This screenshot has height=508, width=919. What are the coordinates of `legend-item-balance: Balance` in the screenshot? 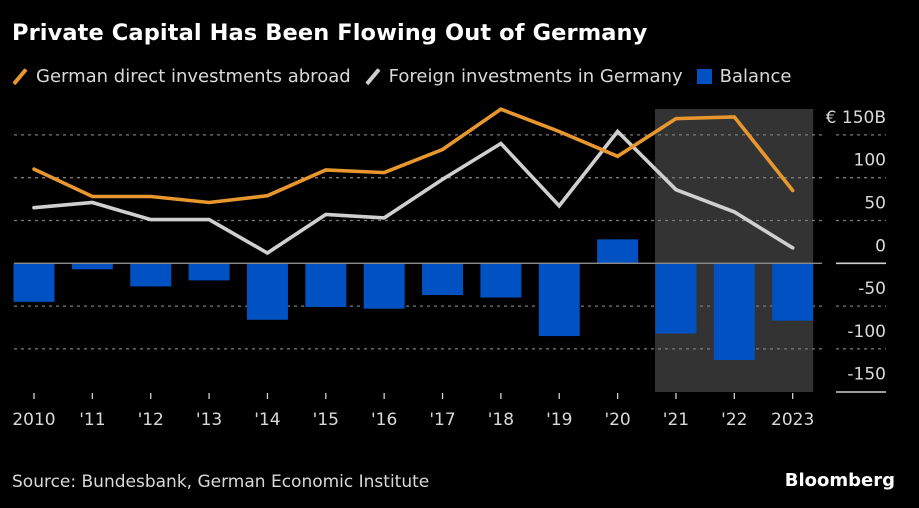 It's located at (744, 76).